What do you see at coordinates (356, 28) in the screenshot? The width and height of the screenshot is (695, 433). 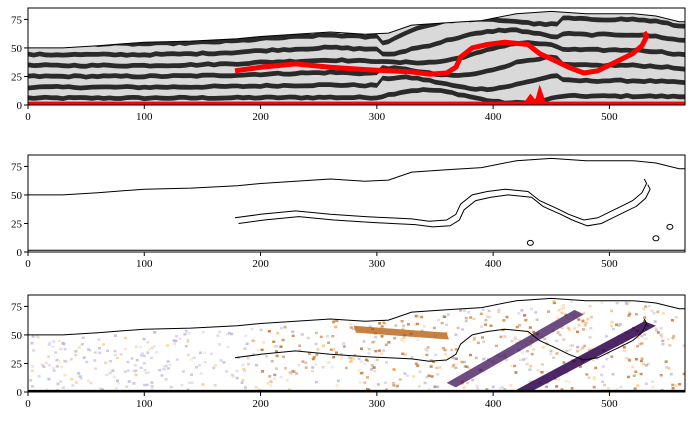 I see `sky-mask` at bounding box center [356, 28].